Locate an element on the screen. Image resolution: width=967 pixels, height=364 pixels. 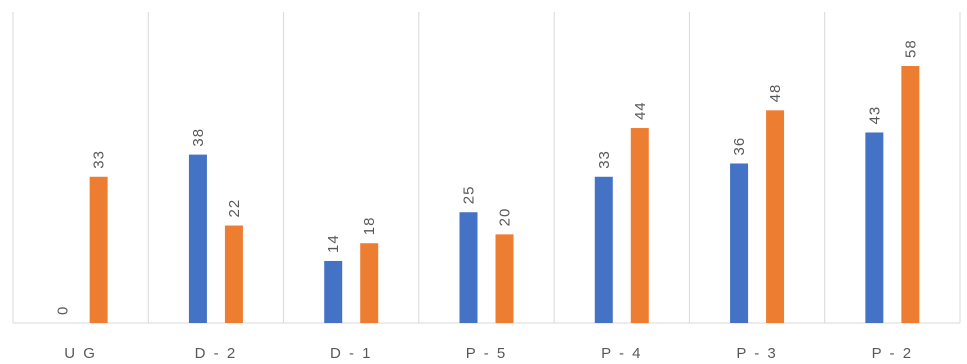
x-tick-label: P - 5 is located at coordinates (486, 353).